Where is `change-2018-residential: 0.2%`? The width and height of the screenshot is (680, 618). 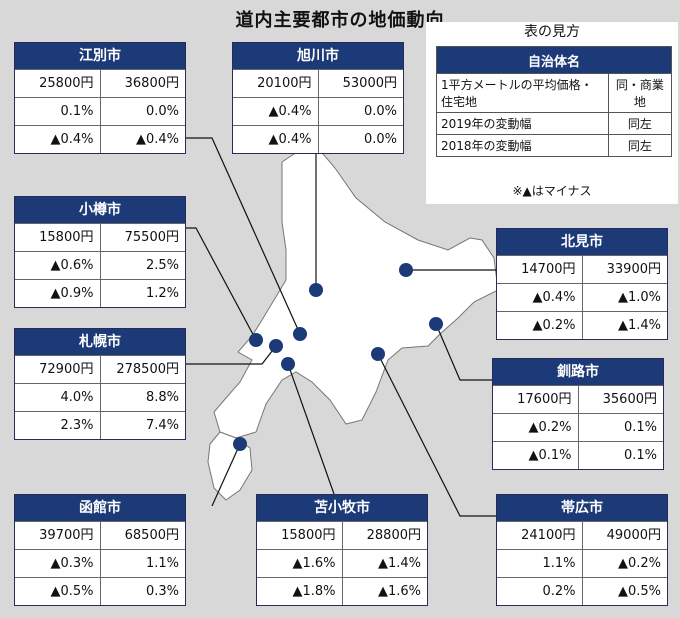 change-2018-residential: 0.2% is located at coordinates (559, 591).